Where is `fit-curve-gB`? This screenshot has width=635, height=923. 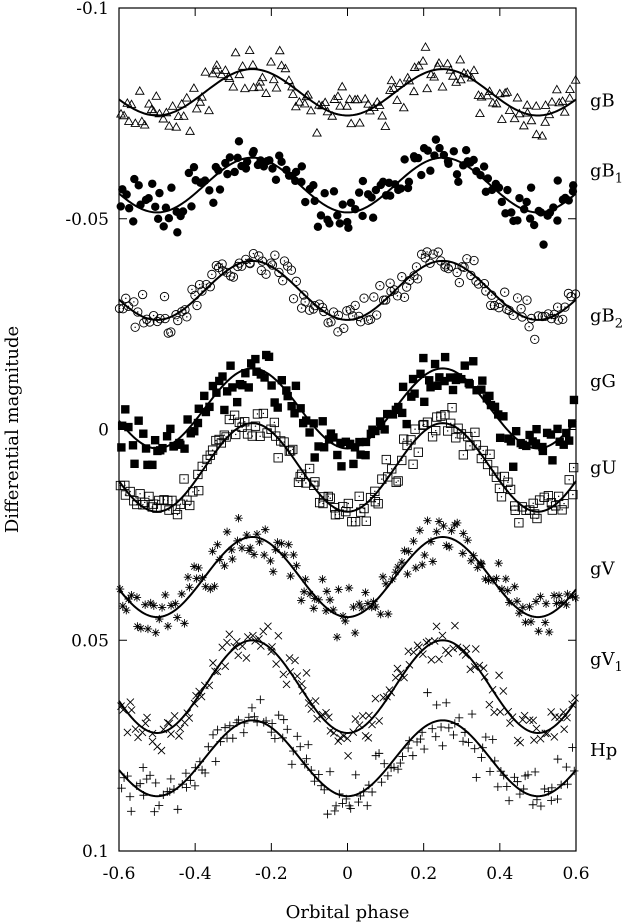 fit-curve-gB is located at coordinates (347, 92).